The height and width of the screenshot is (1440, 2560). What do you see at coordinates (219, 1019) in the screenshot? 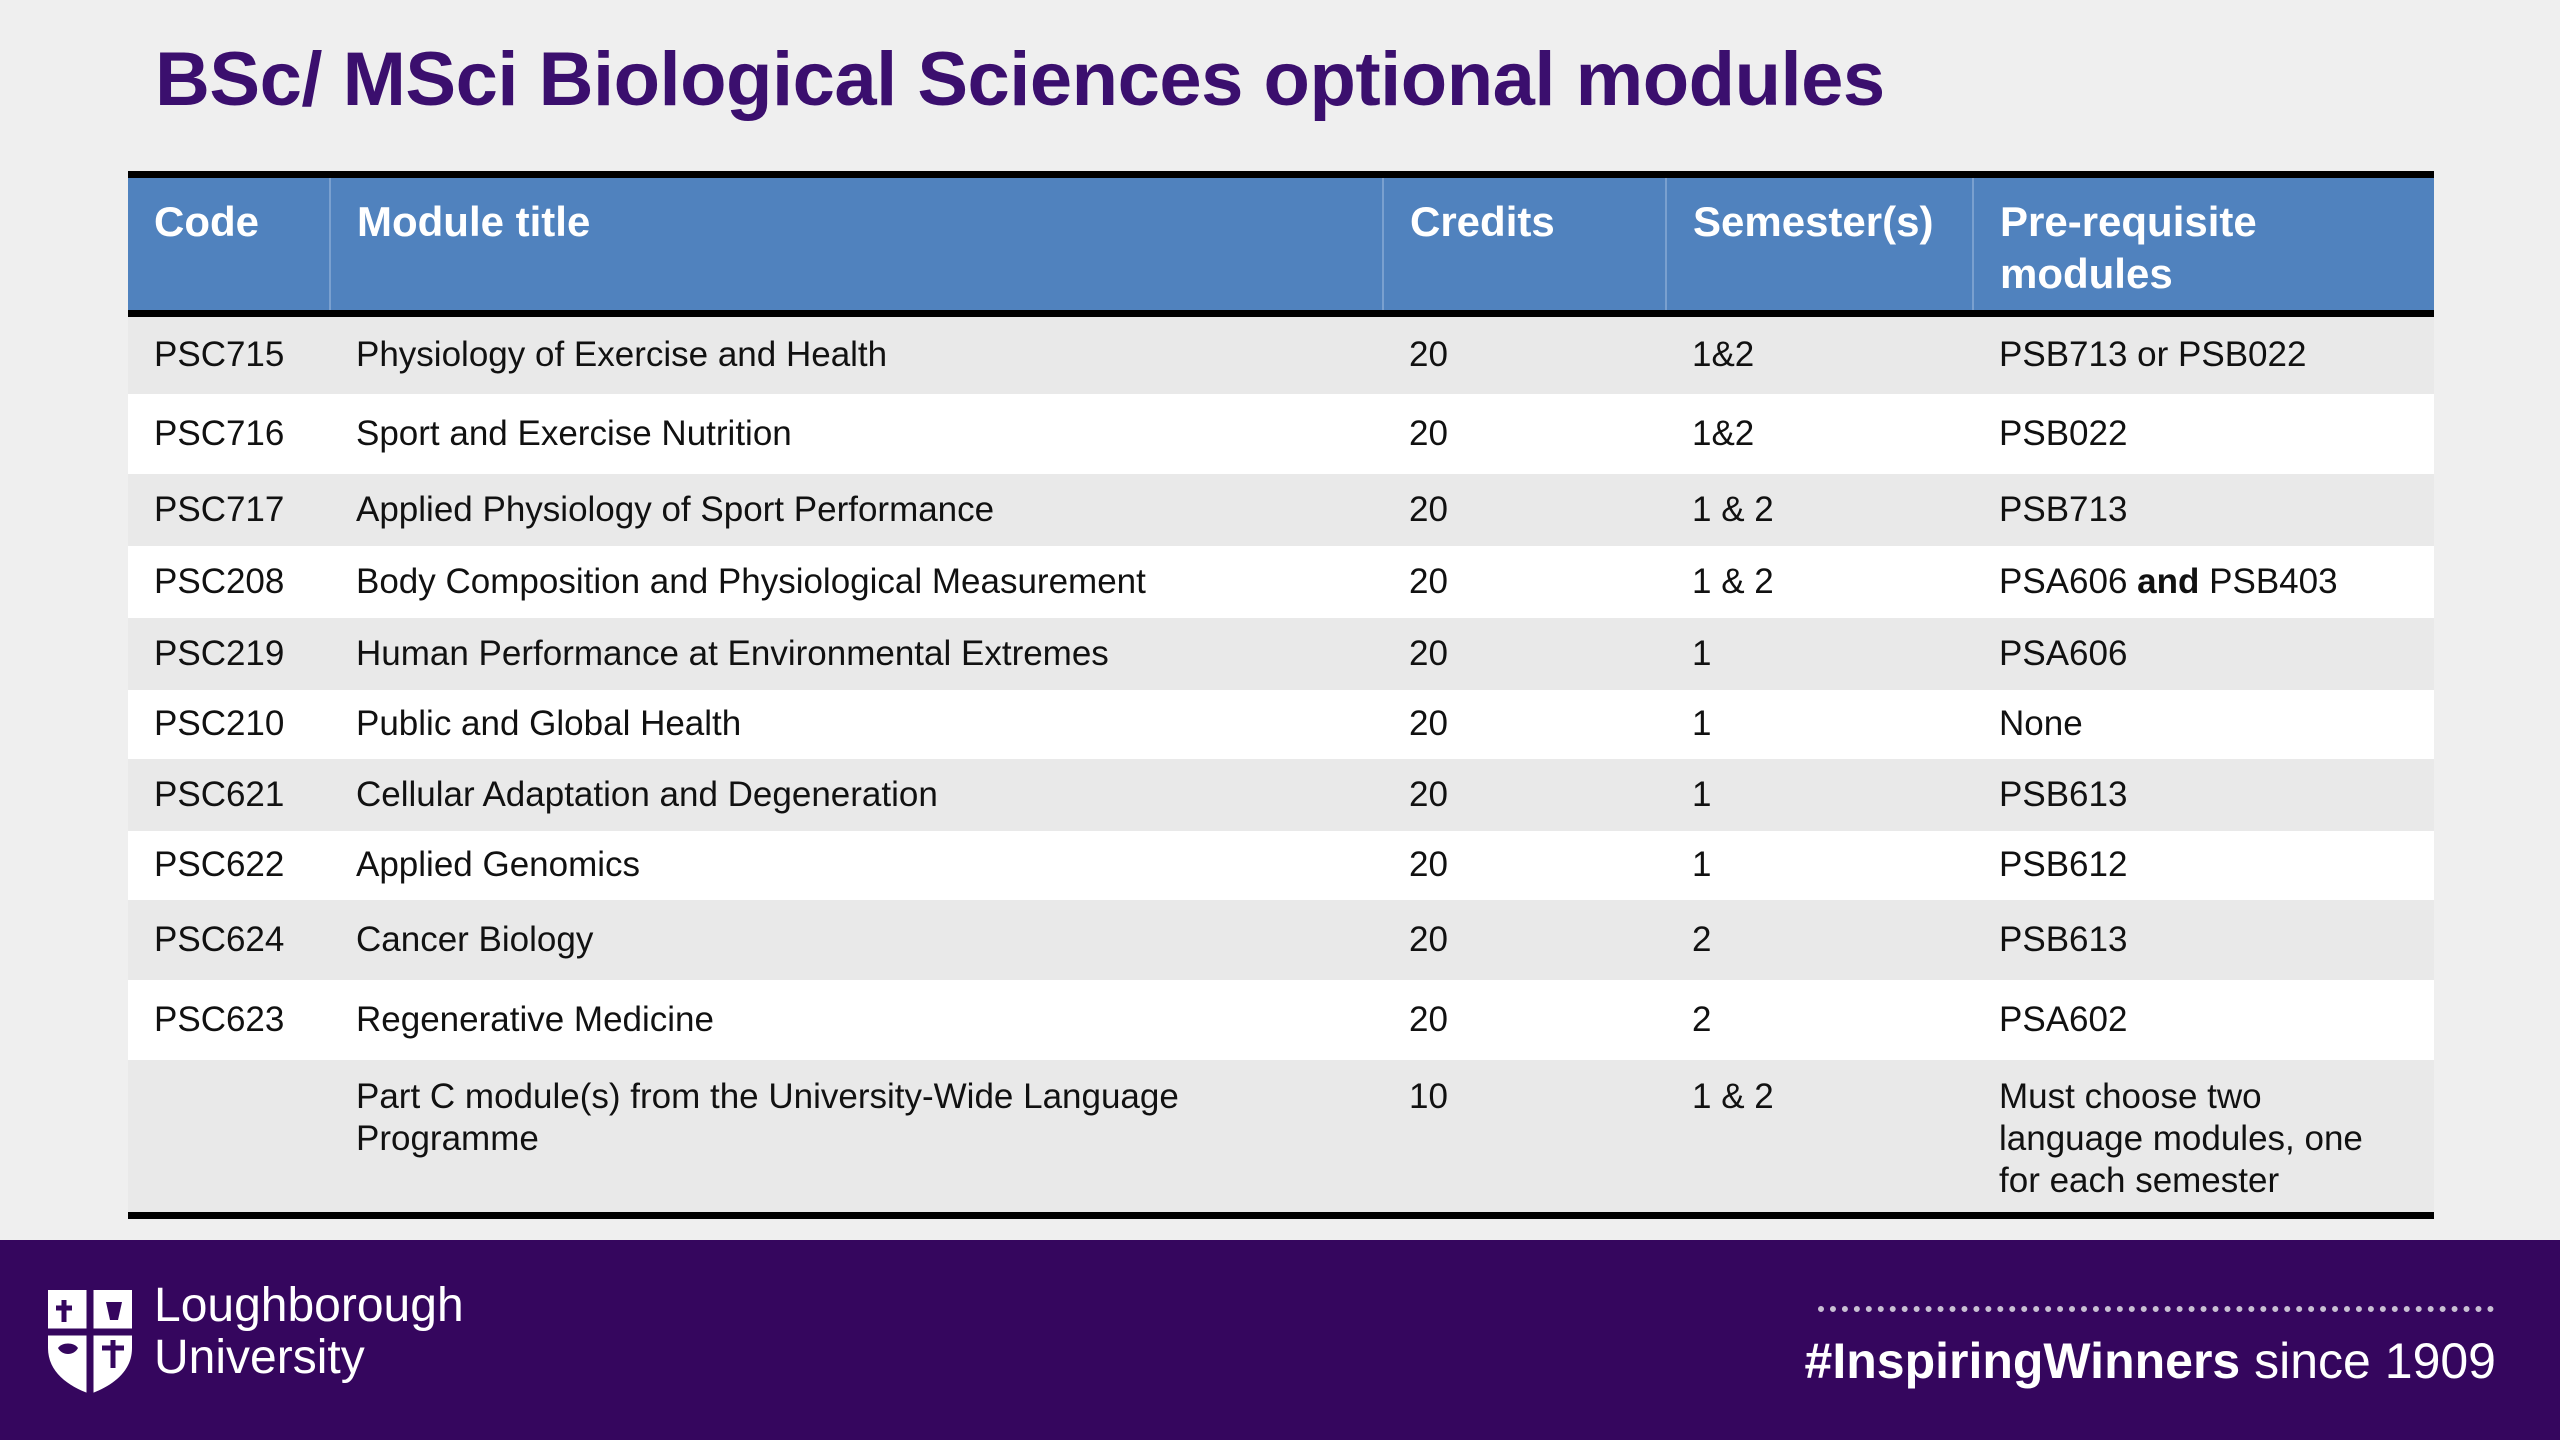
I see `cell-code: PSC623` at bounding box center [219, 1019].